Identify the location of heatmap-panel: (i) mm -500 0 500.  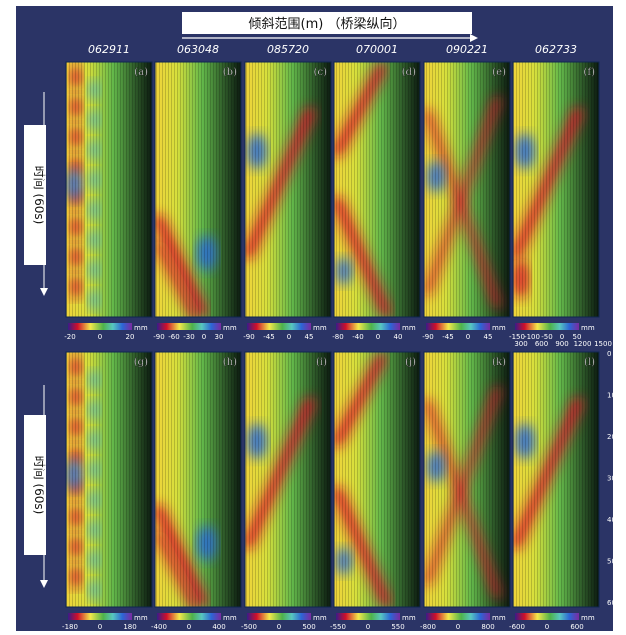
(286, 491).